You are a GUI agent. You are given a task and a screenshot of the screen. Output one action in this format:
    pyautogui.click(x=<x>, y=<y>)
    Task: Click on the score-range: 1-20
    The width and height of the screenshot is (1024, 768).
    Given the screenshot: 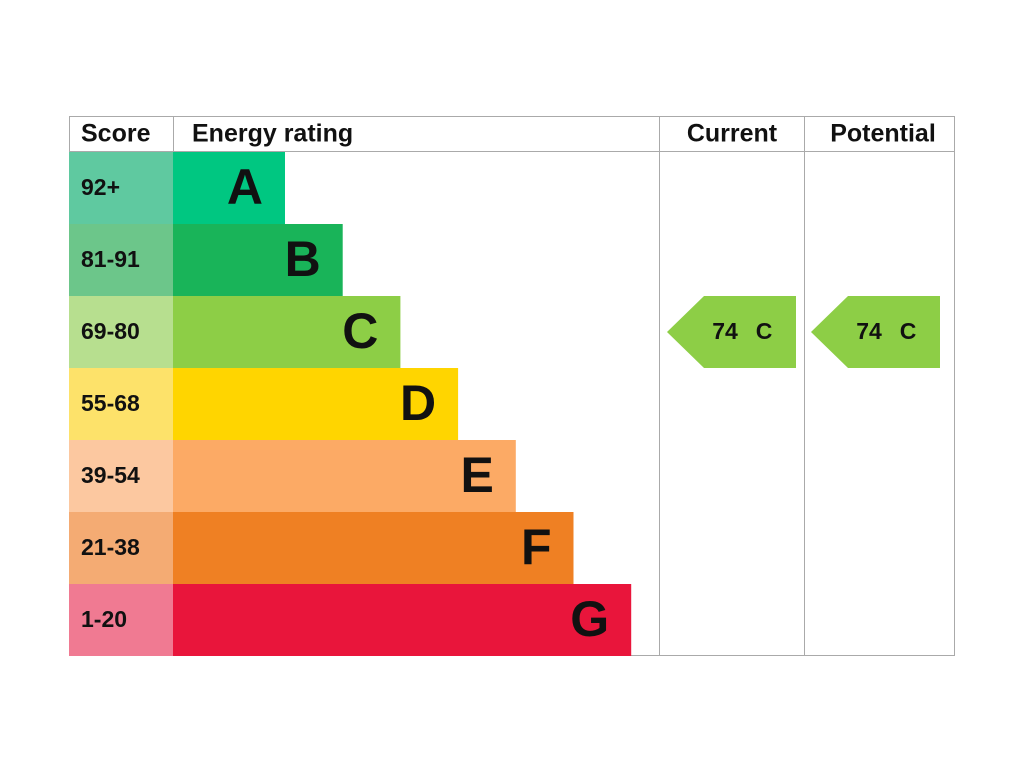 What is the action you would take?
    pyautogui.click(x=104, y=619)
    